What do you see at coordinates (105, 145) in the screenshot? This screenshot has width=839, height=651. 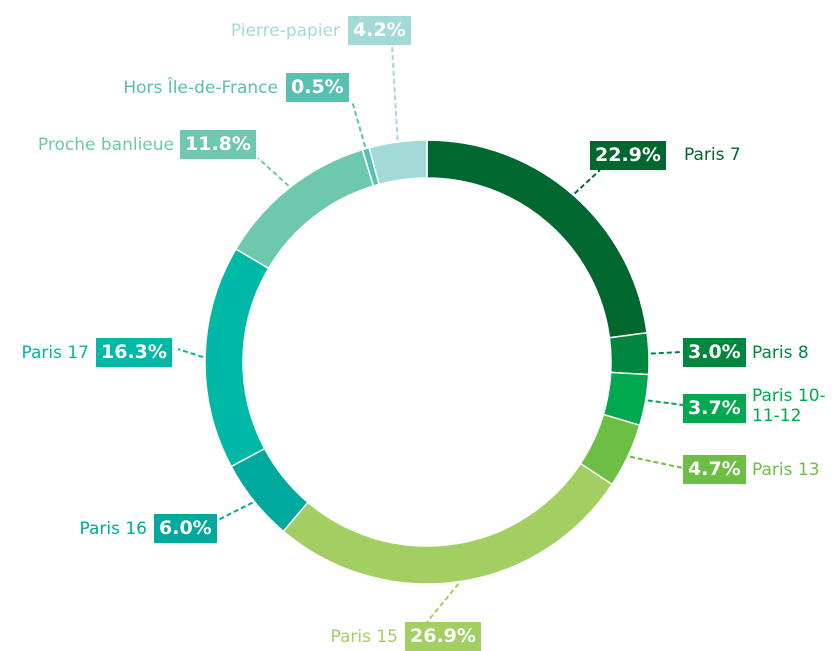 I see `category-label: Proche banlieue` at bounding box center [105, 145].